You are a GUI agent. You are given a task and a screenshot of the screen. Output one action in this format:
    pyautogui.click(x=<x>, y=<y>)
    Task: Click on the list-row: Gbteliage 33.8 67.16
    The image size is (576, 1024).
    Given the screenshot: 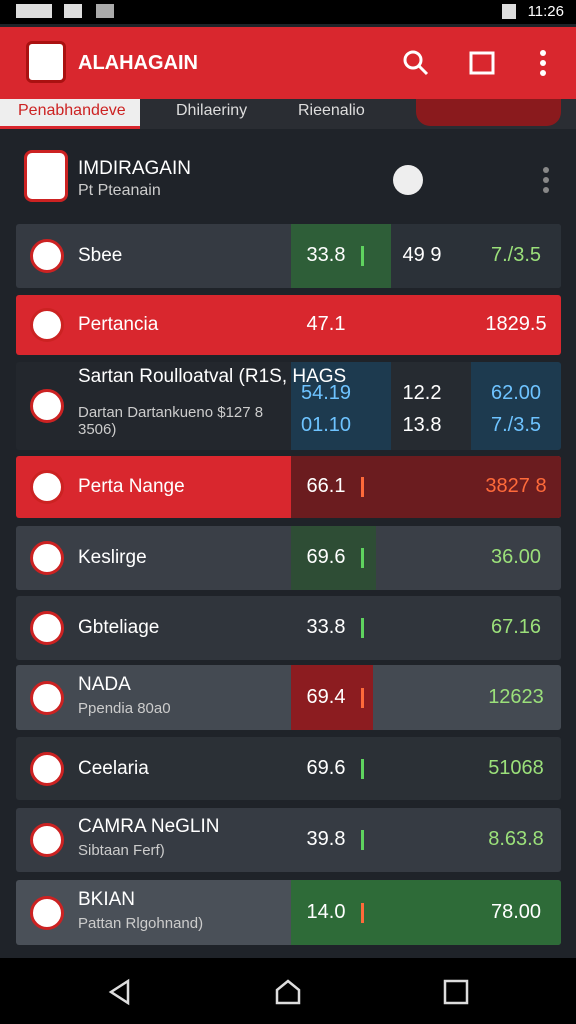 What is the action you would take?
    pyautogui.click(x=288, y=628)
    